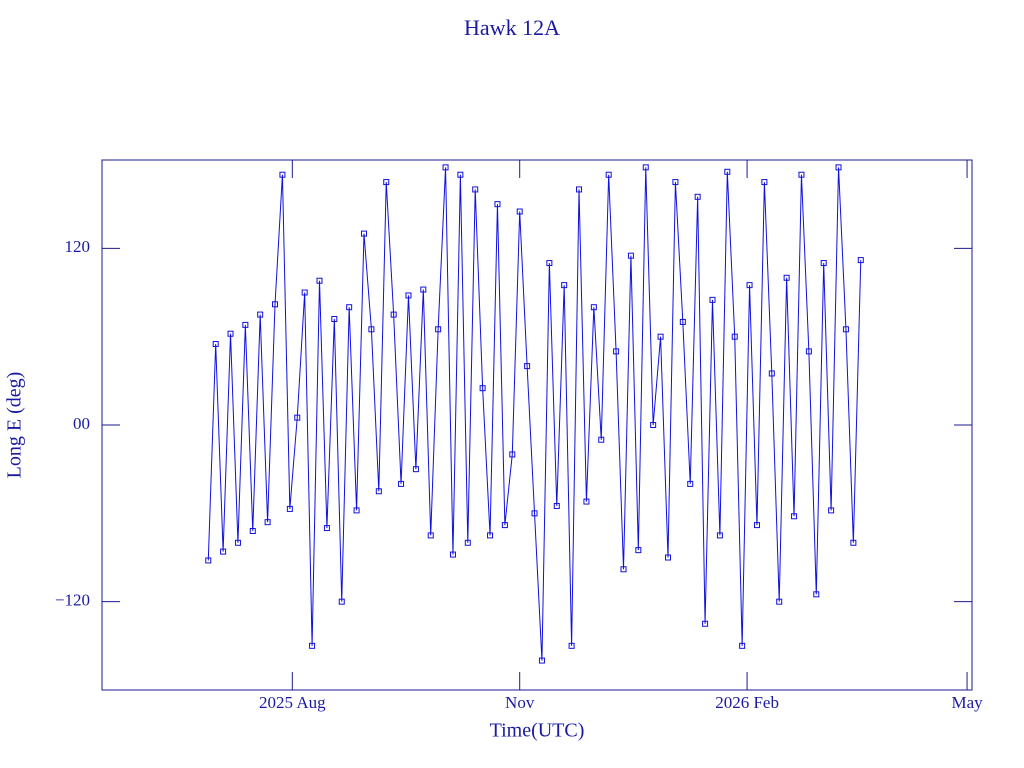  I want to click on x-tick-label: 2026 Feb, so click(747, 702).